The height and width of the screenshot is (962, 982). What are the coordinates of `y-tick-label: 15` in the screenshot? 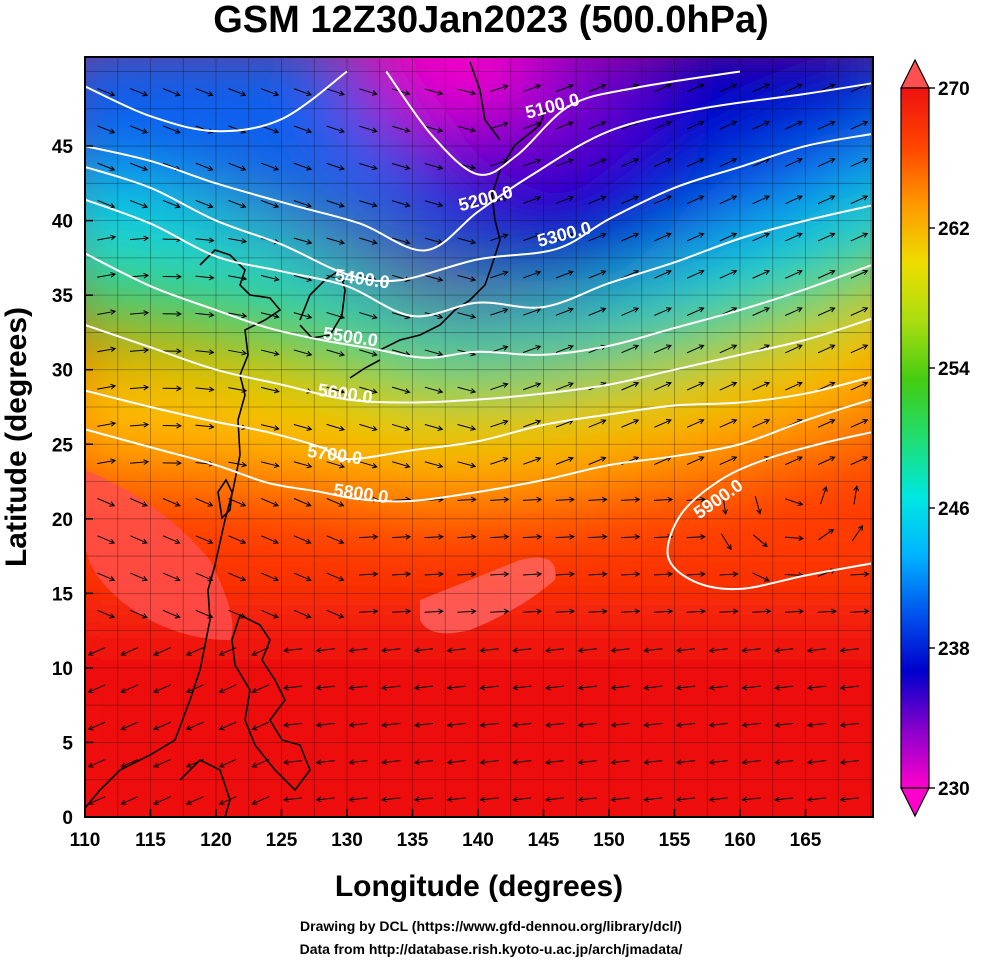 It's located at (63, 594).